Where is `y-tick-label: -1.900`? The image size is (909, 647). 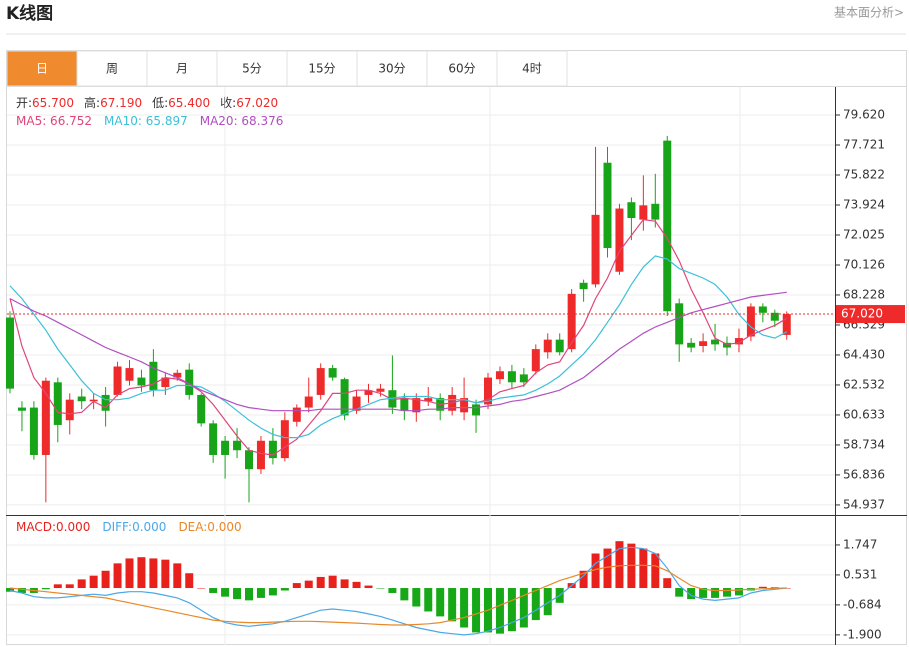
y-tick-label: -1.900 is located at coordinates (862, 634).